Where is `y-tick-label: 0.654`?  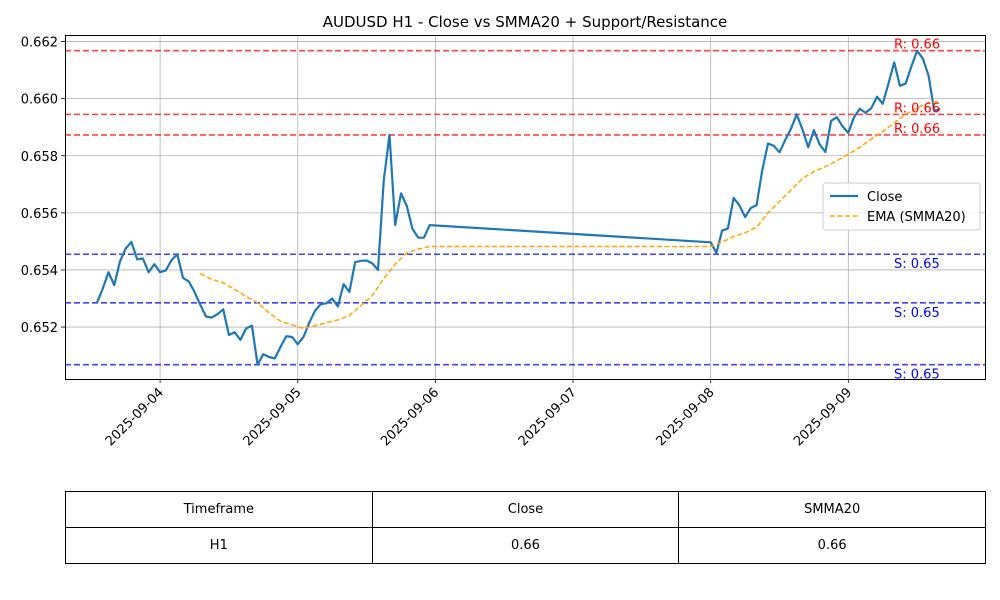
y-tick-label: 0.654 is located at coordinates (39, 271).